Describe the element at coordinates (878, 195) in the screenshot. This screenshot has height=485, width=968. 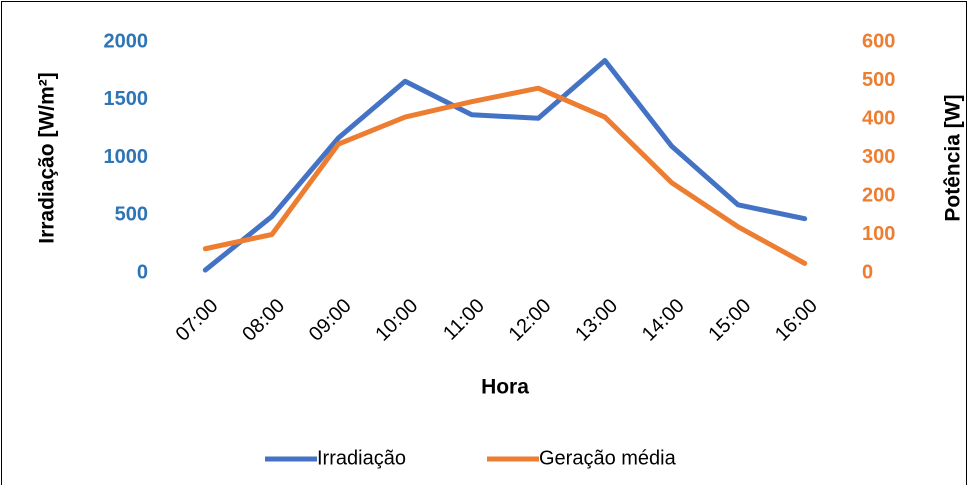
I see `y2-tick-label: 200` at that location.